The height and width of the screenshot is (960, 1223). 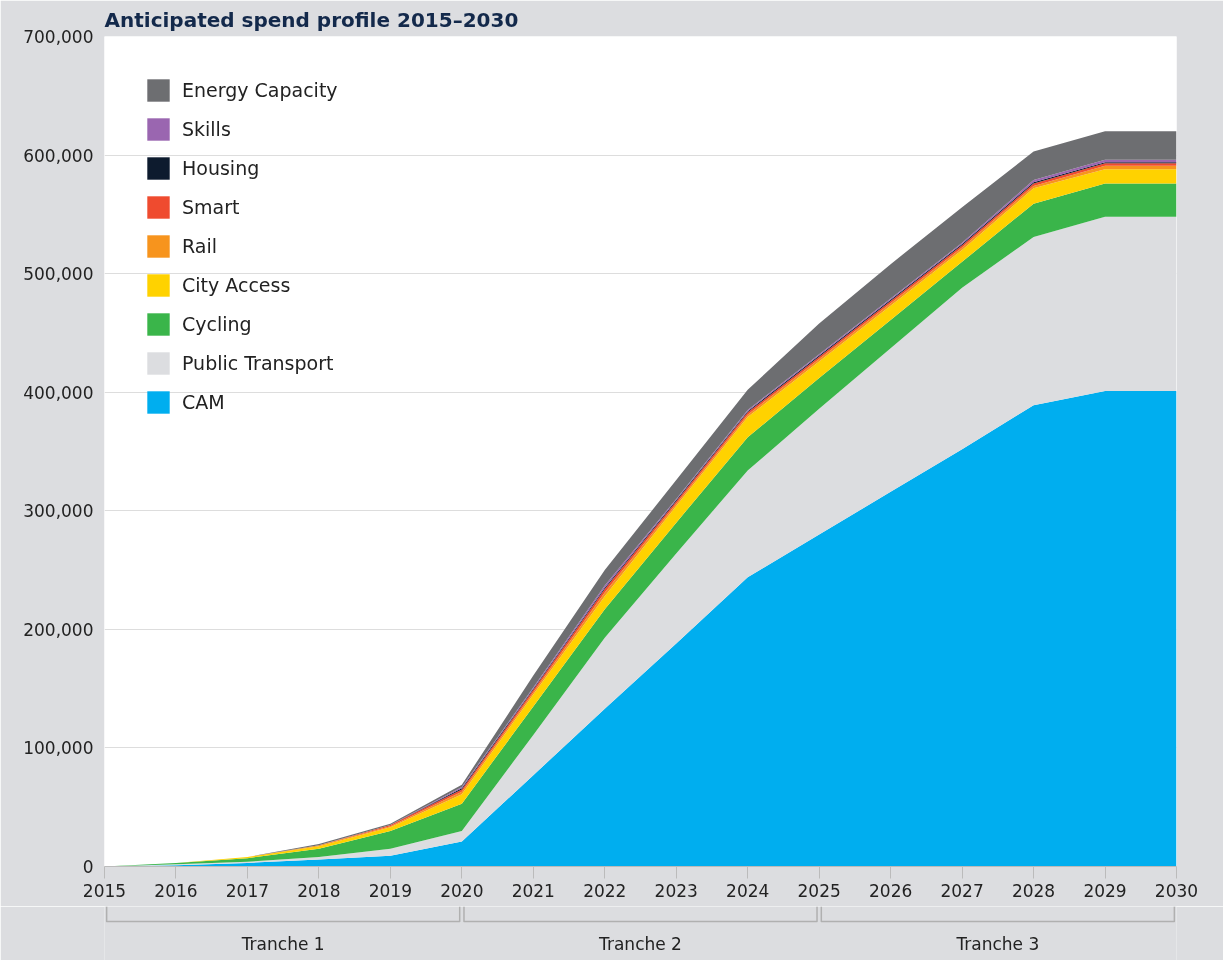 What do you see at coordinates (605, 890) in the screenshot?
I see `x-tick-label: 2022` at bounding box center [605, 890].